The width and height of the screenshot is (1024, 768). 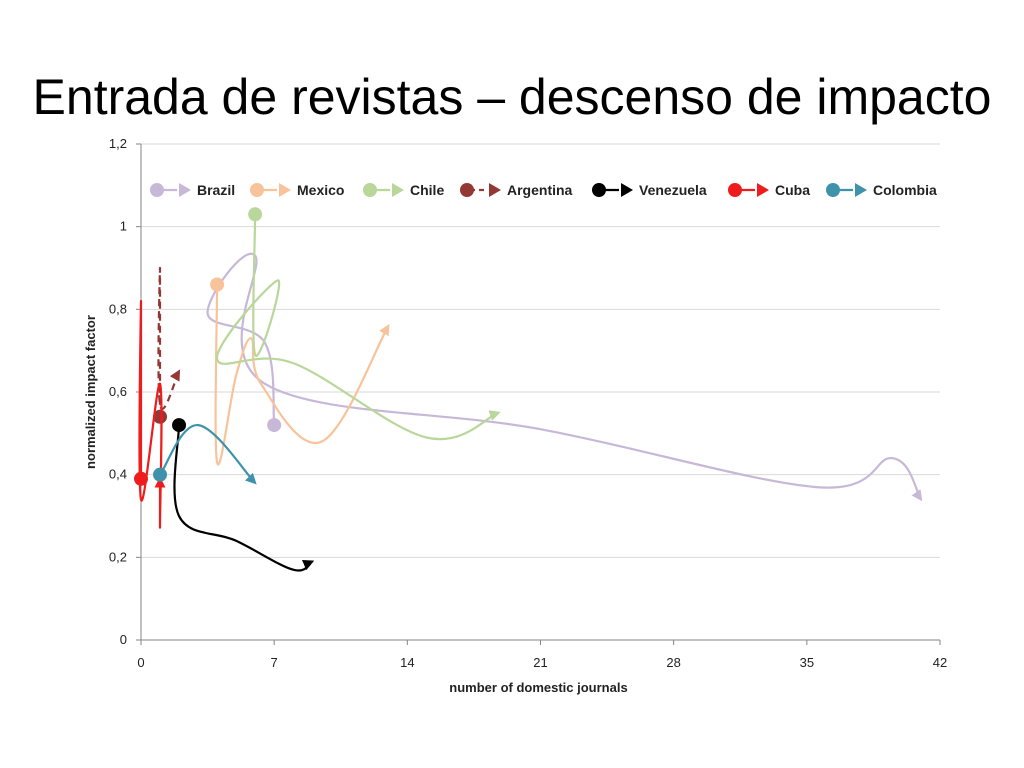 What do you see at coordinates (940, 662) in the screenshot?
I see `x-tick-label: 42` at bounding box center [940, 662].